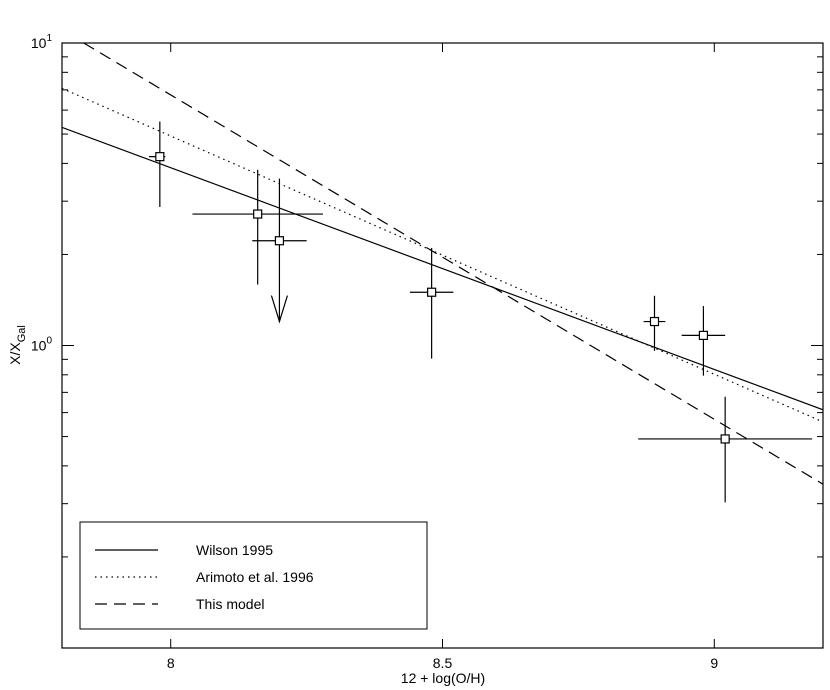  Describe the element at coordinates (230, 604) in the screenshot. I see `legend-label: This model` at that location.